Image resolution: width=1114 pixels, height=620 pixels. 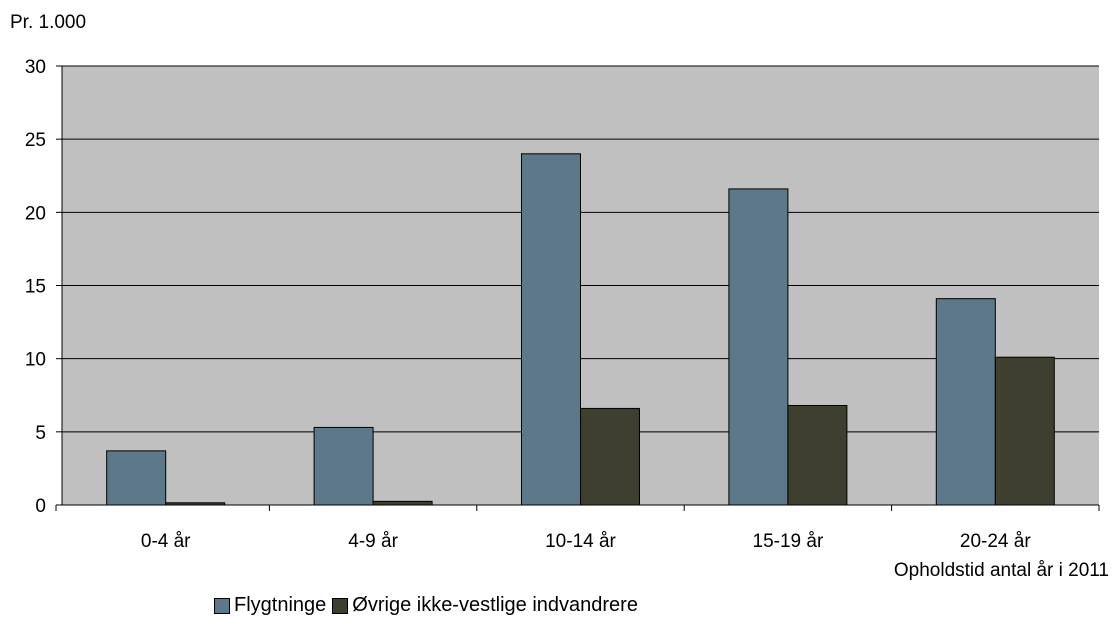 I want to click on legend-label-flygtninge: Flygtninge, so click(x=280, y=605).